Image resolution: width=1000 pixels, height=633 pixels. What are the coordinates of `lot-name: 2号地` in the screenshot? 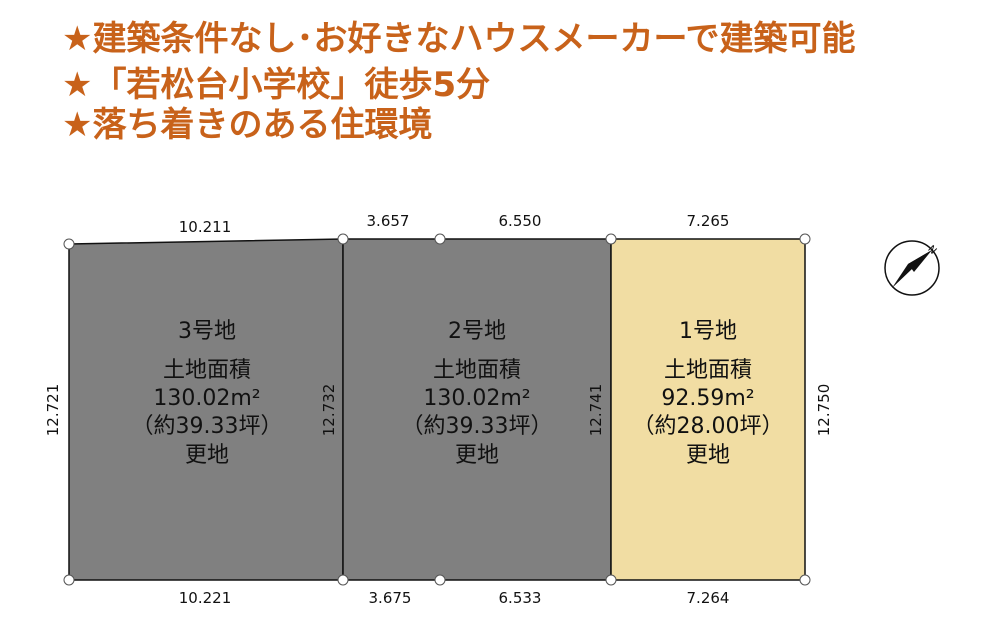 It's located at (477, 331).